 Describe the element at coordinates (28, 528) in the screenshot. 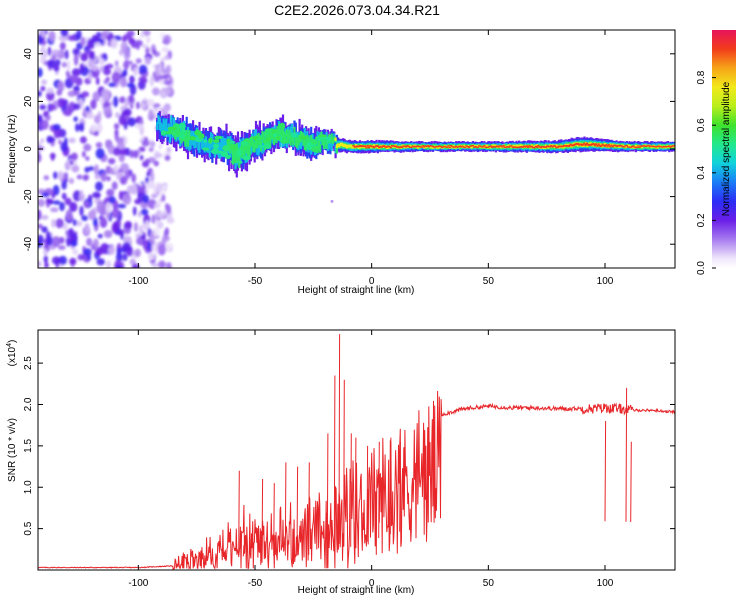

I see `y-tick-label: 0.5` at that location.